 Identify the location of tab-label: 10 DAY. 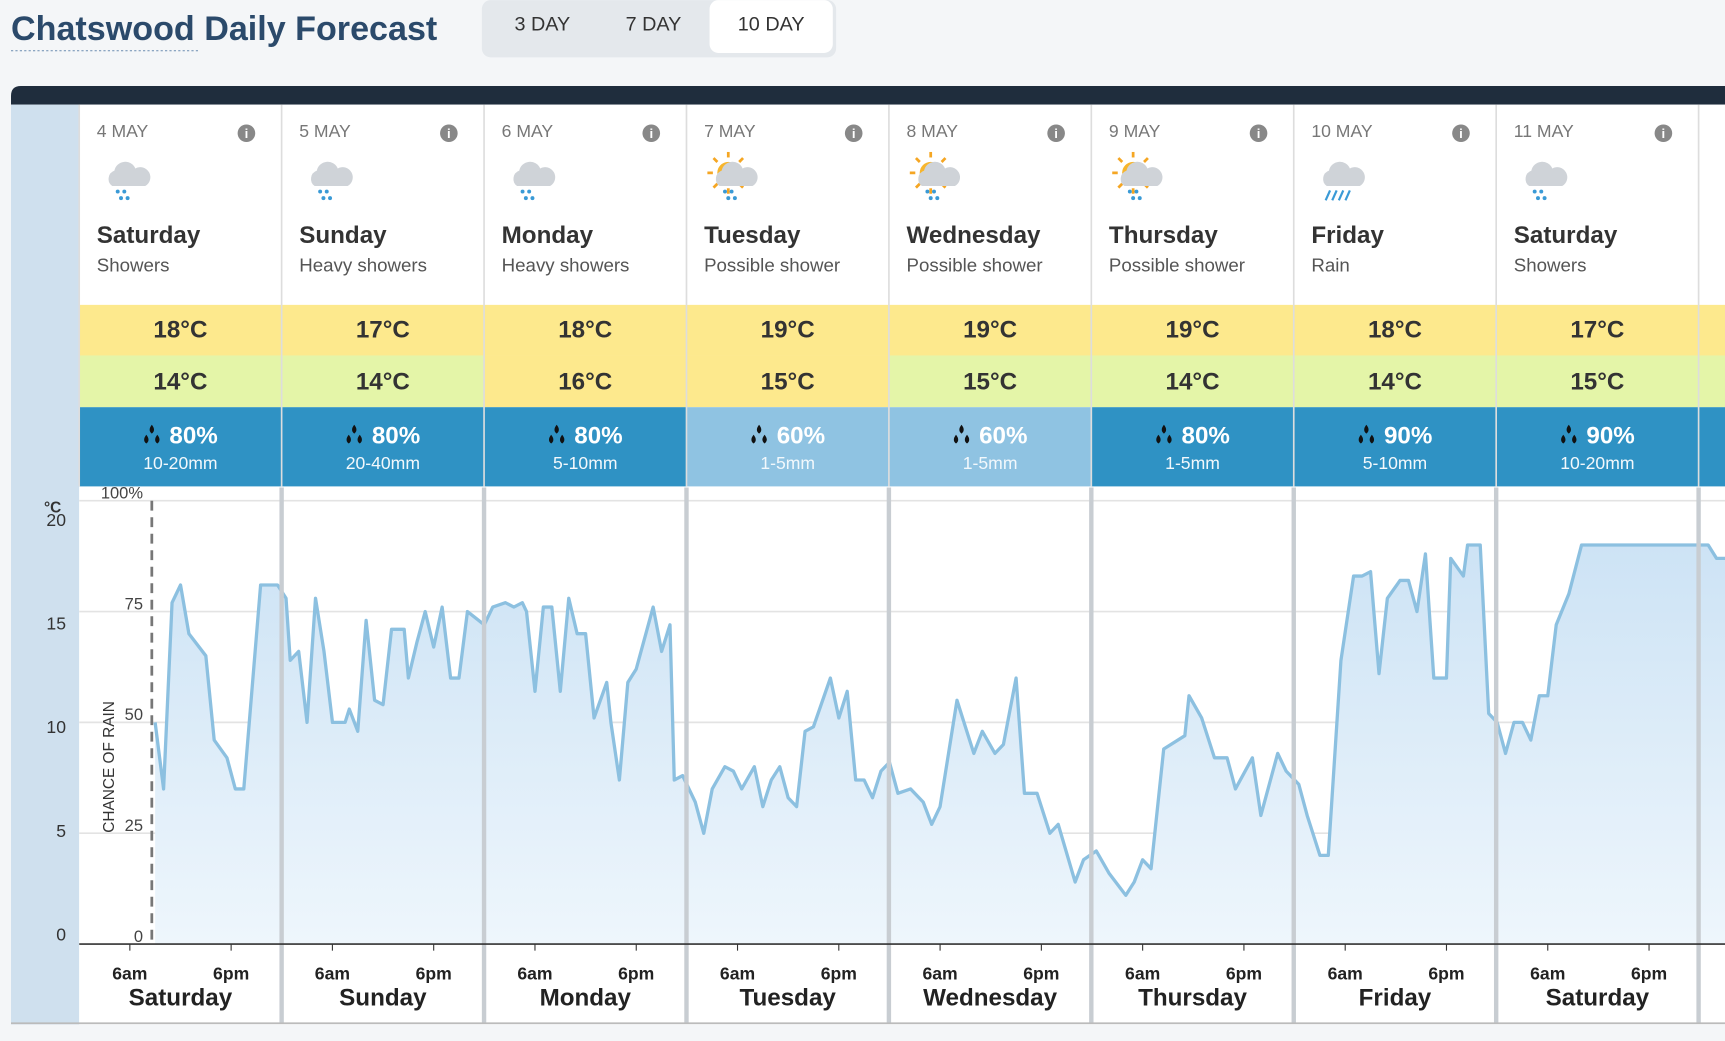
(771, 25).